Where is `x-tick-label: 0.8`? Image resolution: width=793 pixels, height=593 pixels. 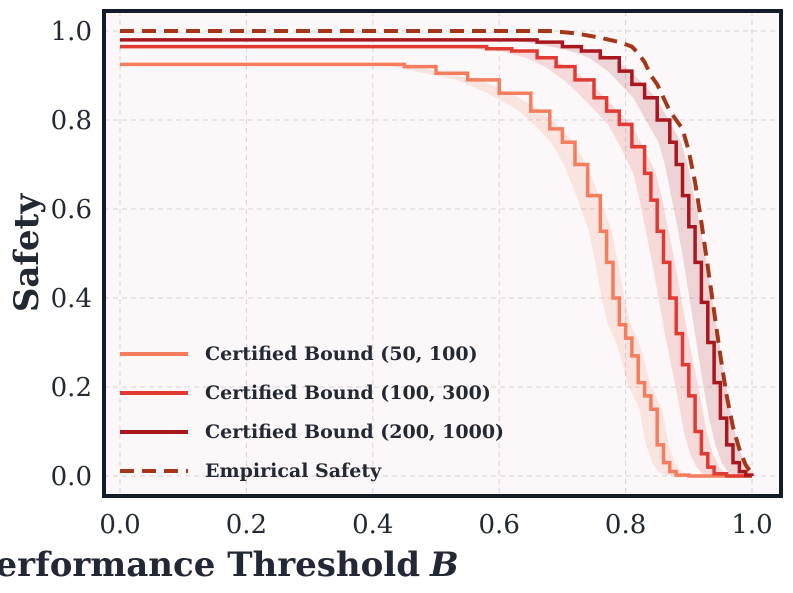 x-tick-label: 0.8 is located at coordinates (625, 525).